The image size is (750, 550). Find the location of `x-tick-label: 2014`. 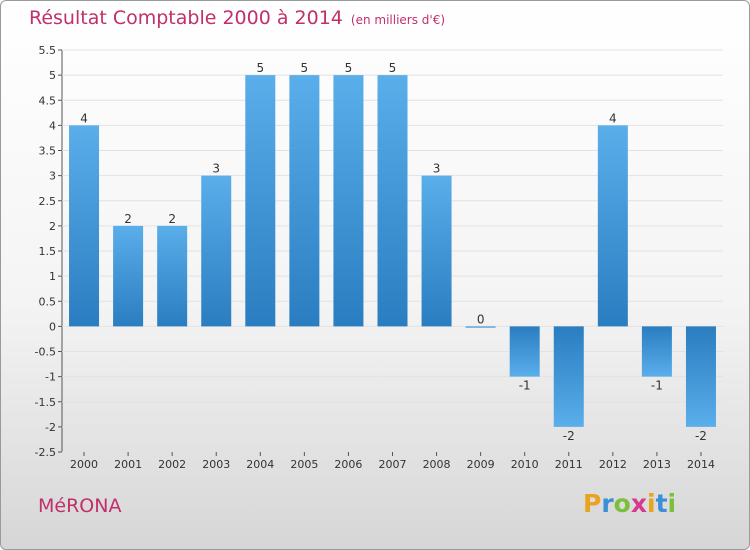

x-tick-label: 2014 is located at coordinates (701, 464).